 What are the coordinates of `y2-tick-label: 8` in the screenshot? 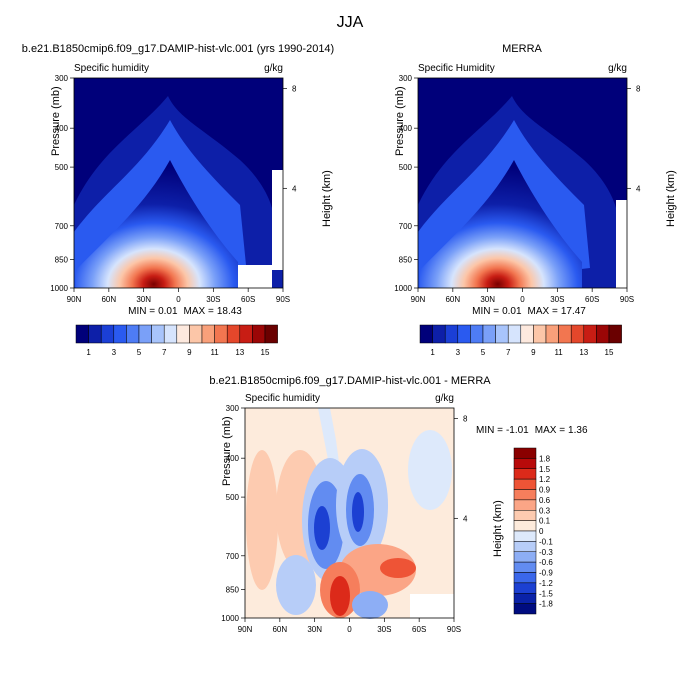 It's located at (638, 89).